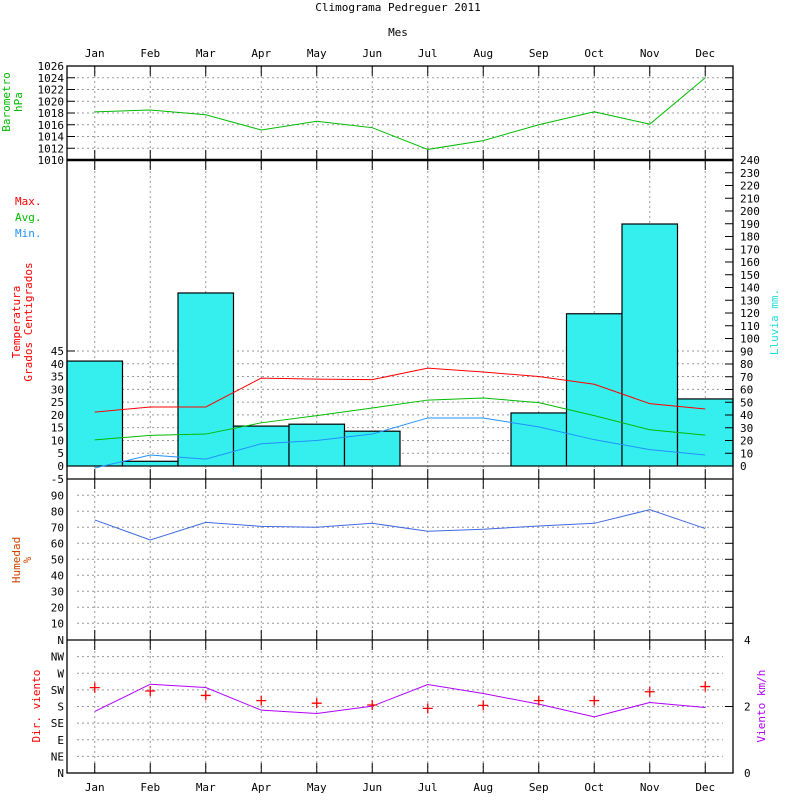 This screenshot has height=800, width=800. What do you see at coordinates (761, 706) in the screenshot?
I see `wind-speed-axis-label: Viento km/h` at bounding box center [761, 706].